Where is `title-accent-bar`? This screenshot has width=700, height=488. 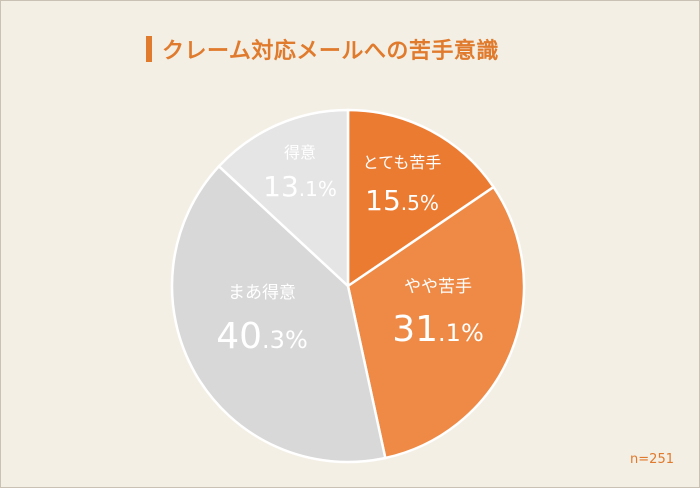
title-accent-bar is located at coordinates (149, 49).